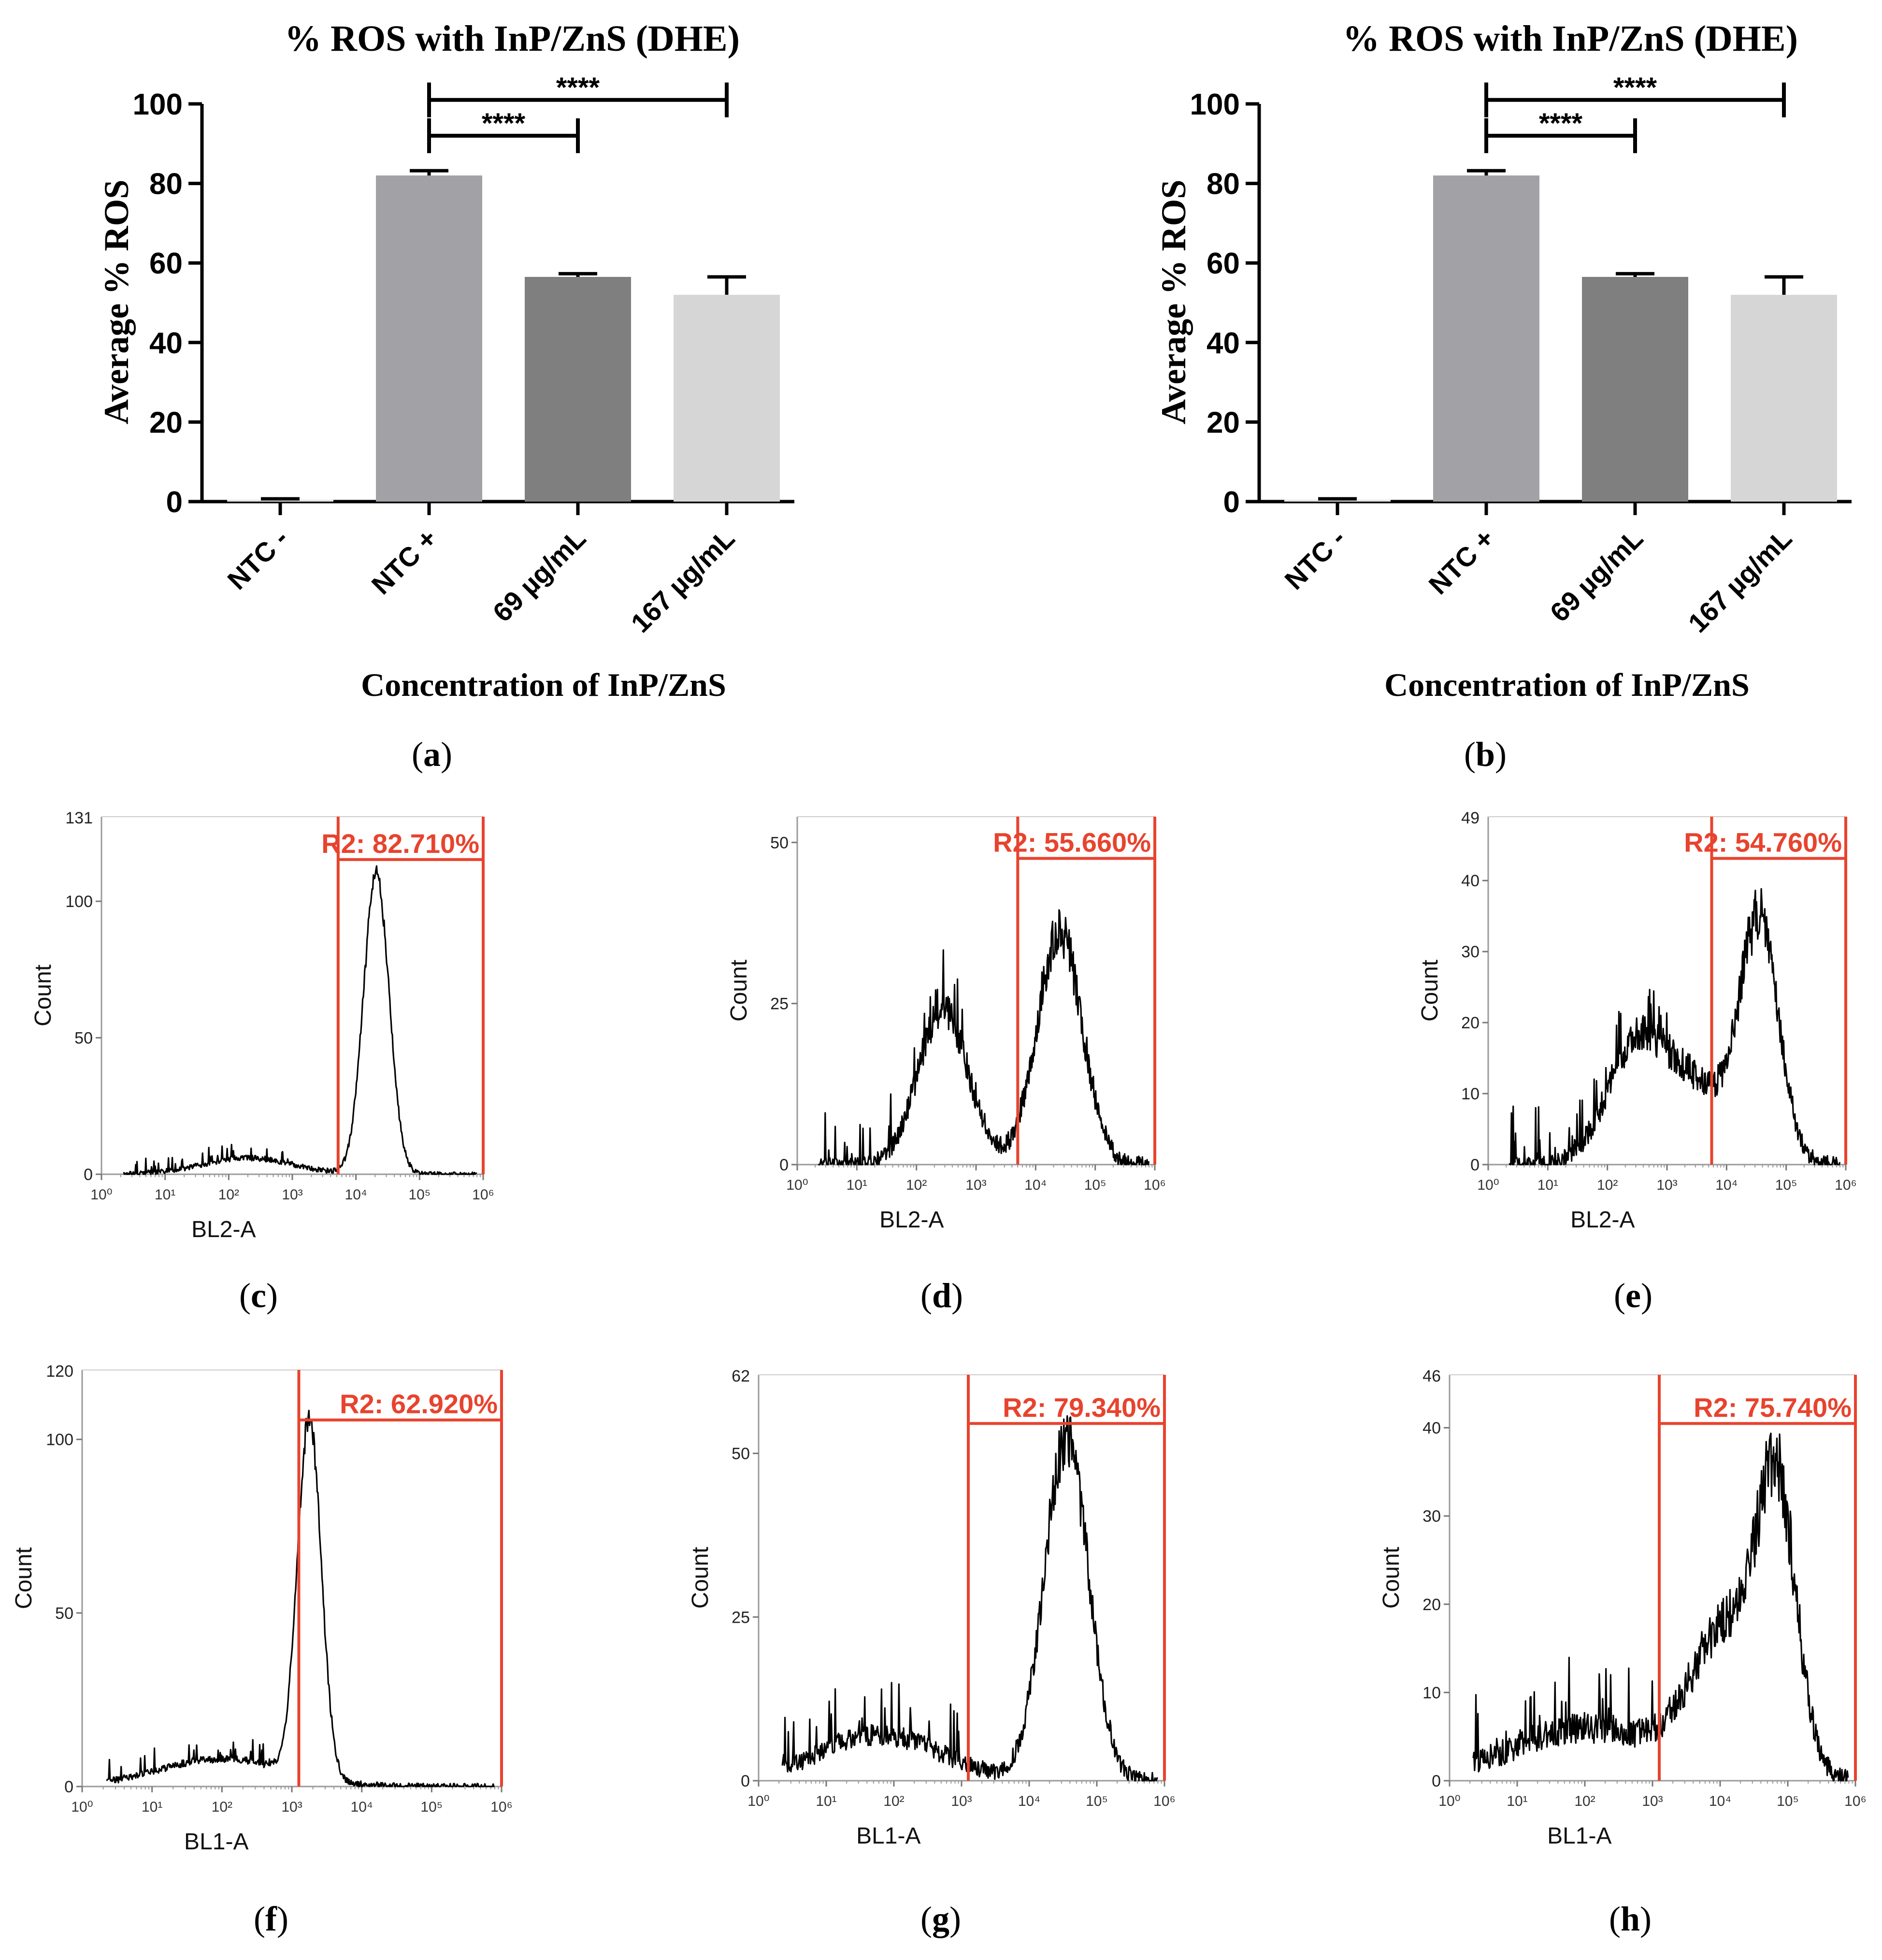 Image resolution: width=1882 pixels, height=1960 pixels. What do you see at coordinates (1486, 754) in the screenshot?
I see `panel-label-b: (b)` at bounding box center [1486, 754].